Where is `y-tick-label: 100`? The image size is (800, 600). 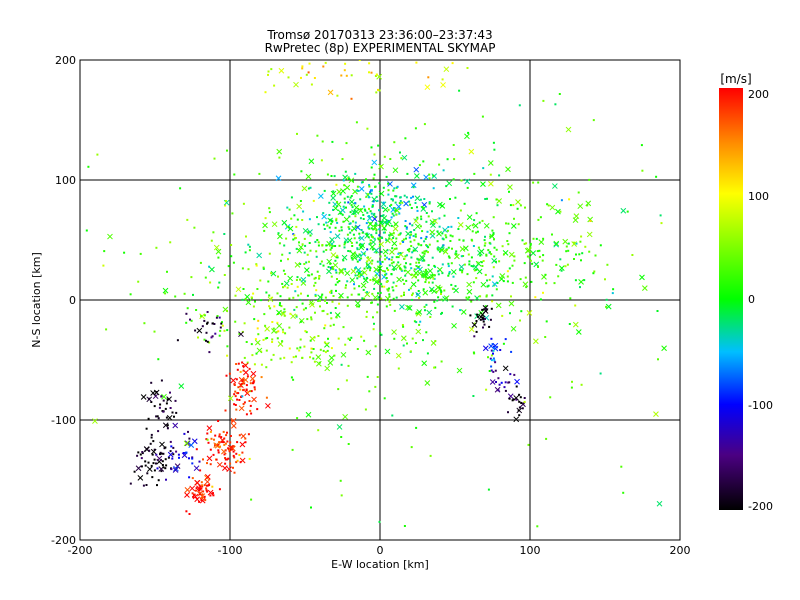
y-tick-label: 100 is located at coordinates (65, 180).